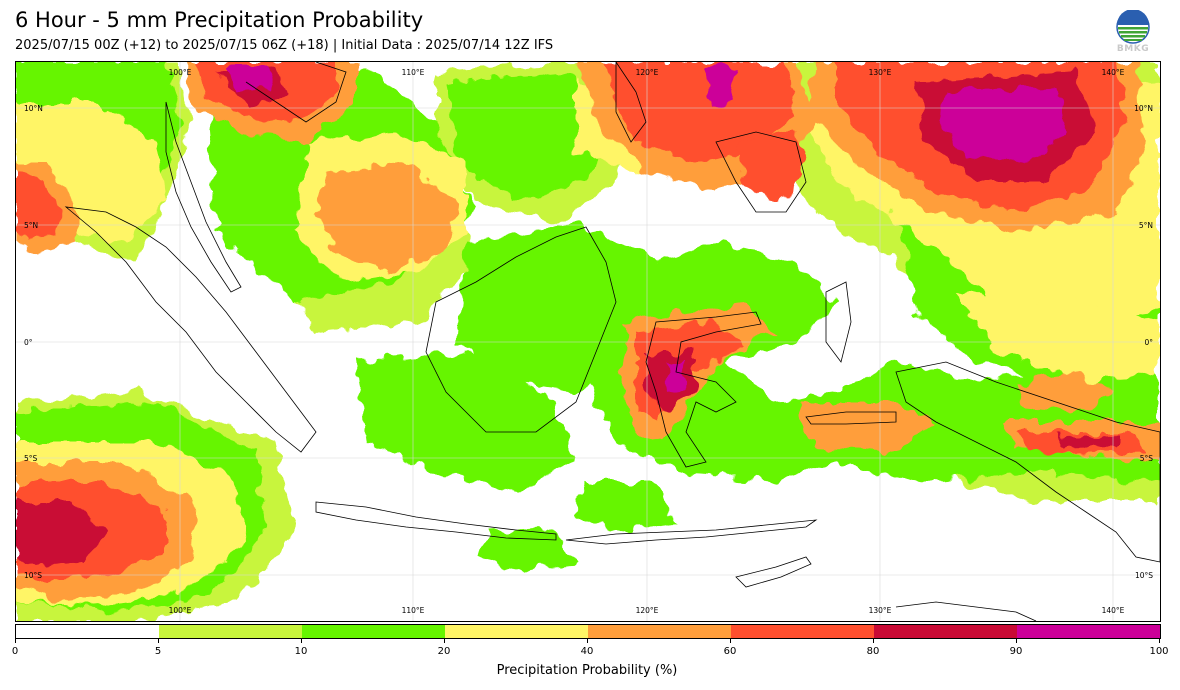 The width and height of the screenshot is (1180, 690). I want to click on lat-labels-right: 10°N 5°N 0° 5°S 10°S, so click(1143, 342).